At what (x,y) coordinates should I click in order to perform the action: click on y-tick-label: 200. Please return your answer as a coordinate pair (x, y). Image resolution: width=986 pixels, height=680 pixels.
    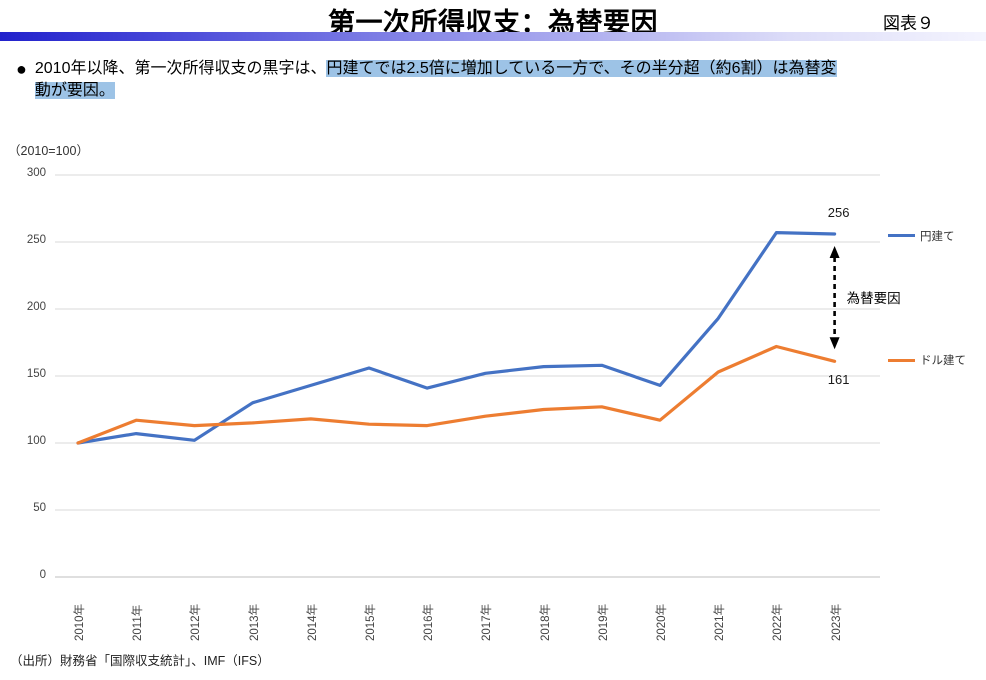
    Looking at the image, I should click on (36, 307).